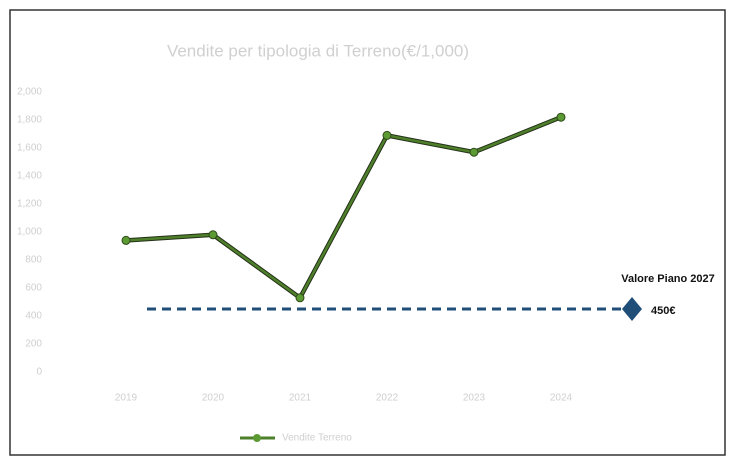 This screenshot has height=471, width=733. What do you see at coordinates (317, 438) in the screenshot?
I see `legend-label: Vendite Terreno` at bounding box center [317, 438].